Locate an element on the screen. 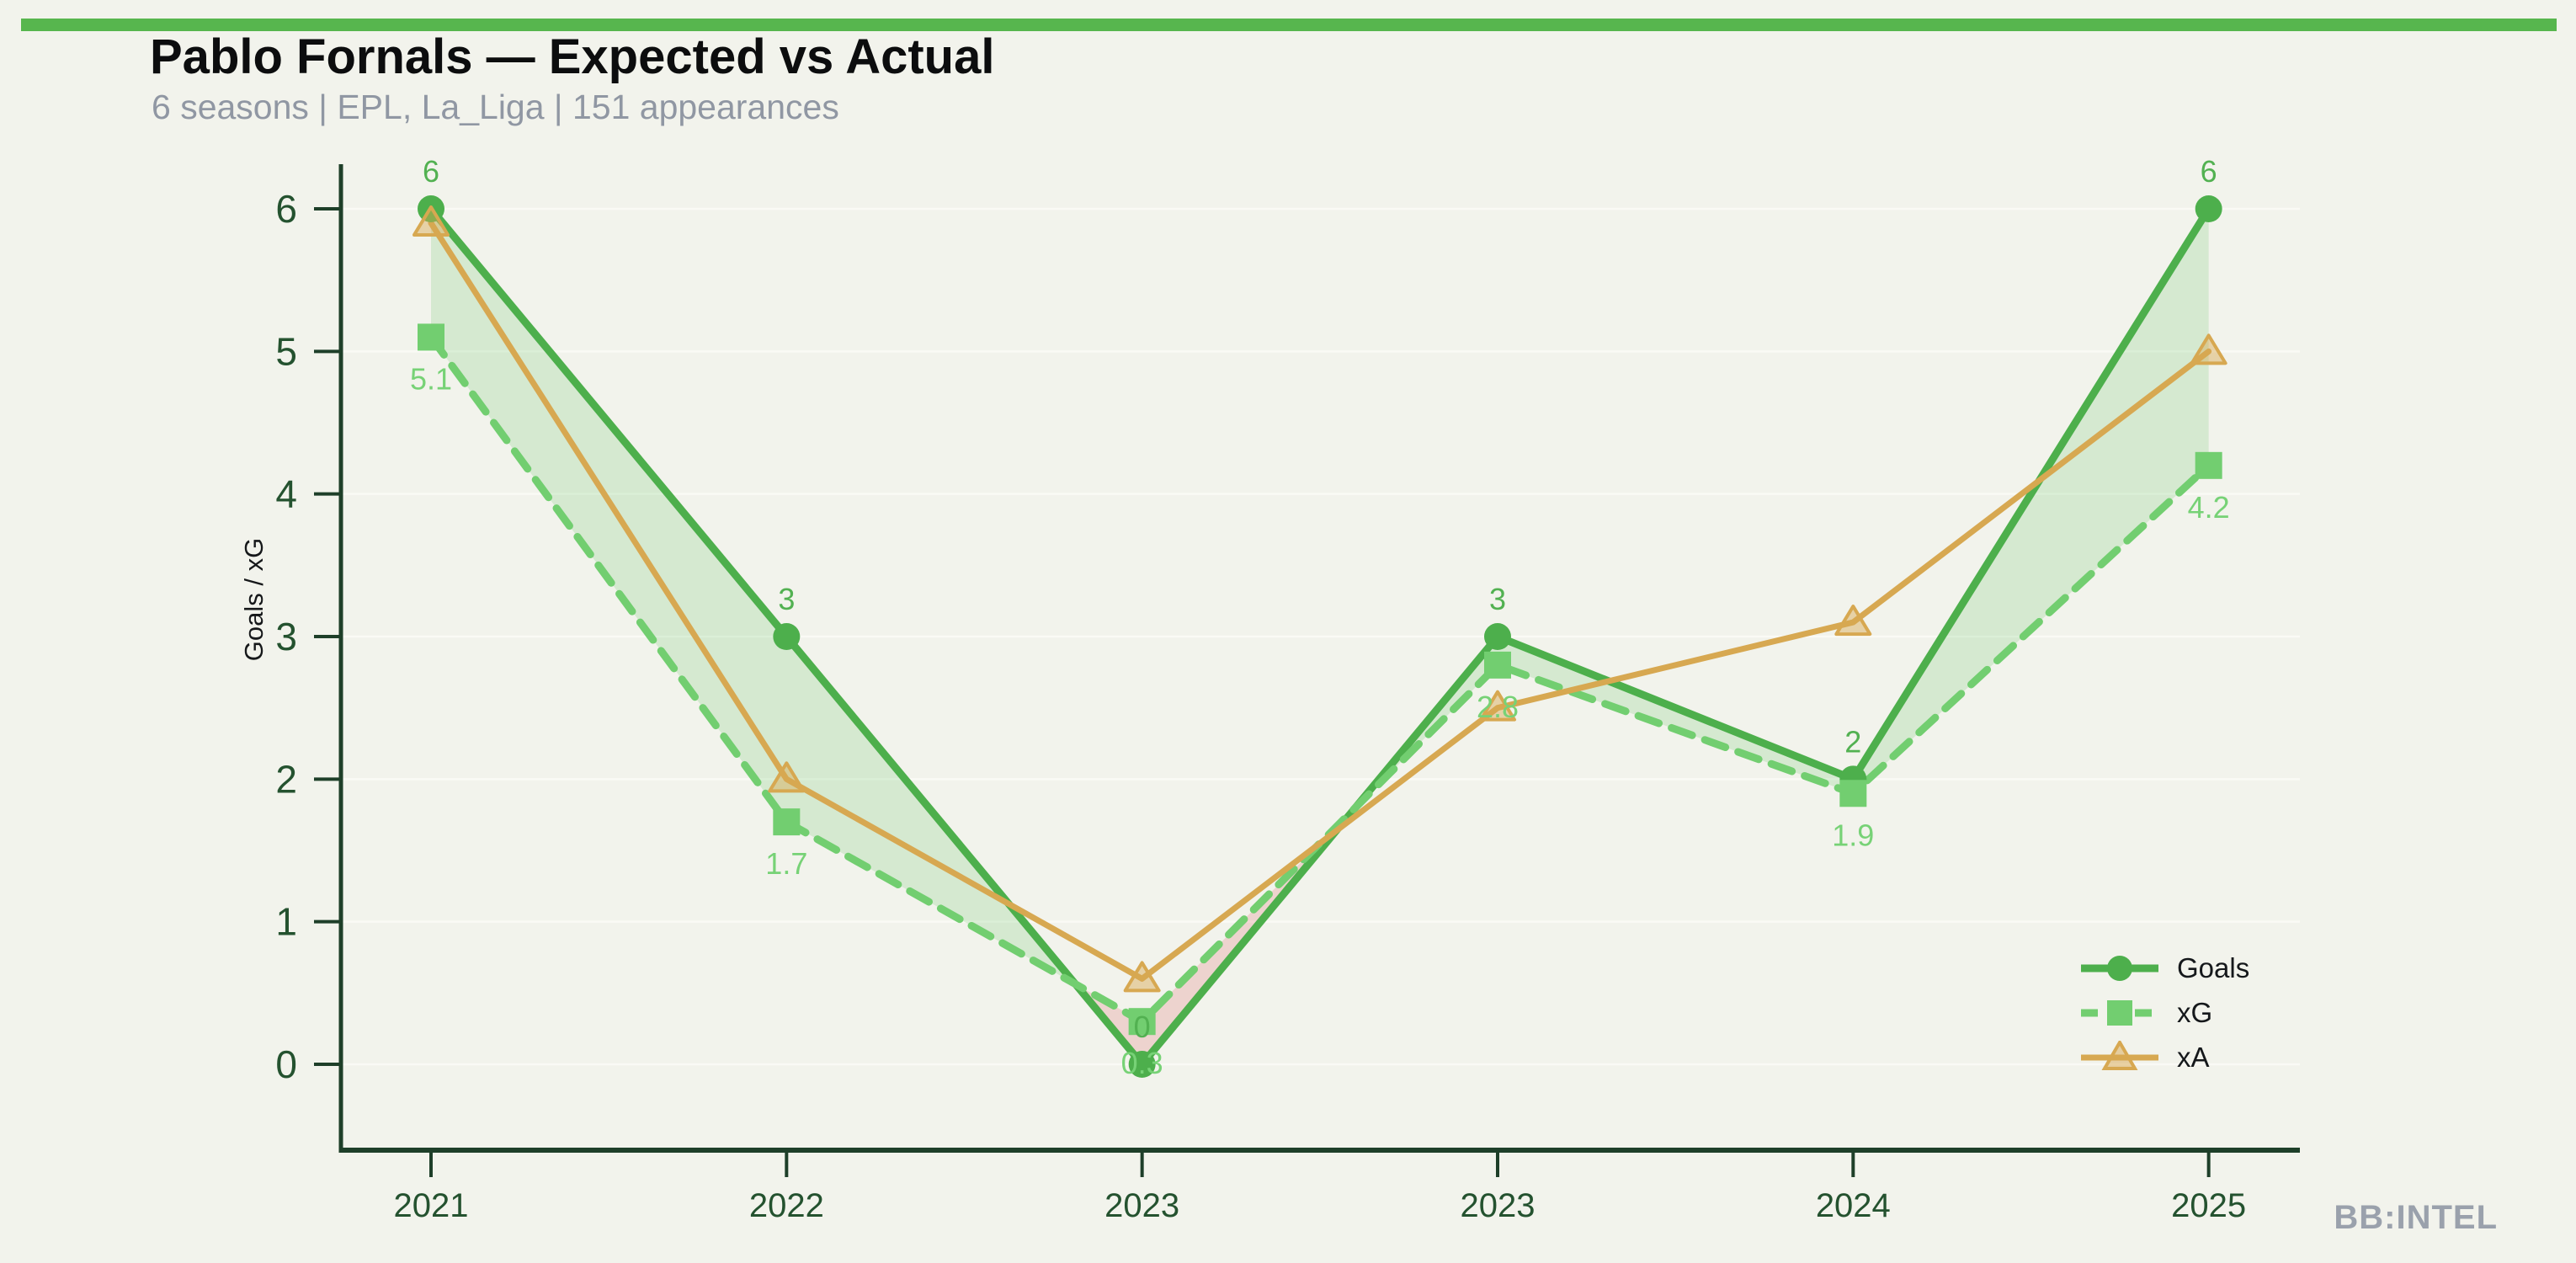 The height and width of the screenshot is (1263, 2576). goals-data-label: 0 is located at coordinates (1143, 1027).